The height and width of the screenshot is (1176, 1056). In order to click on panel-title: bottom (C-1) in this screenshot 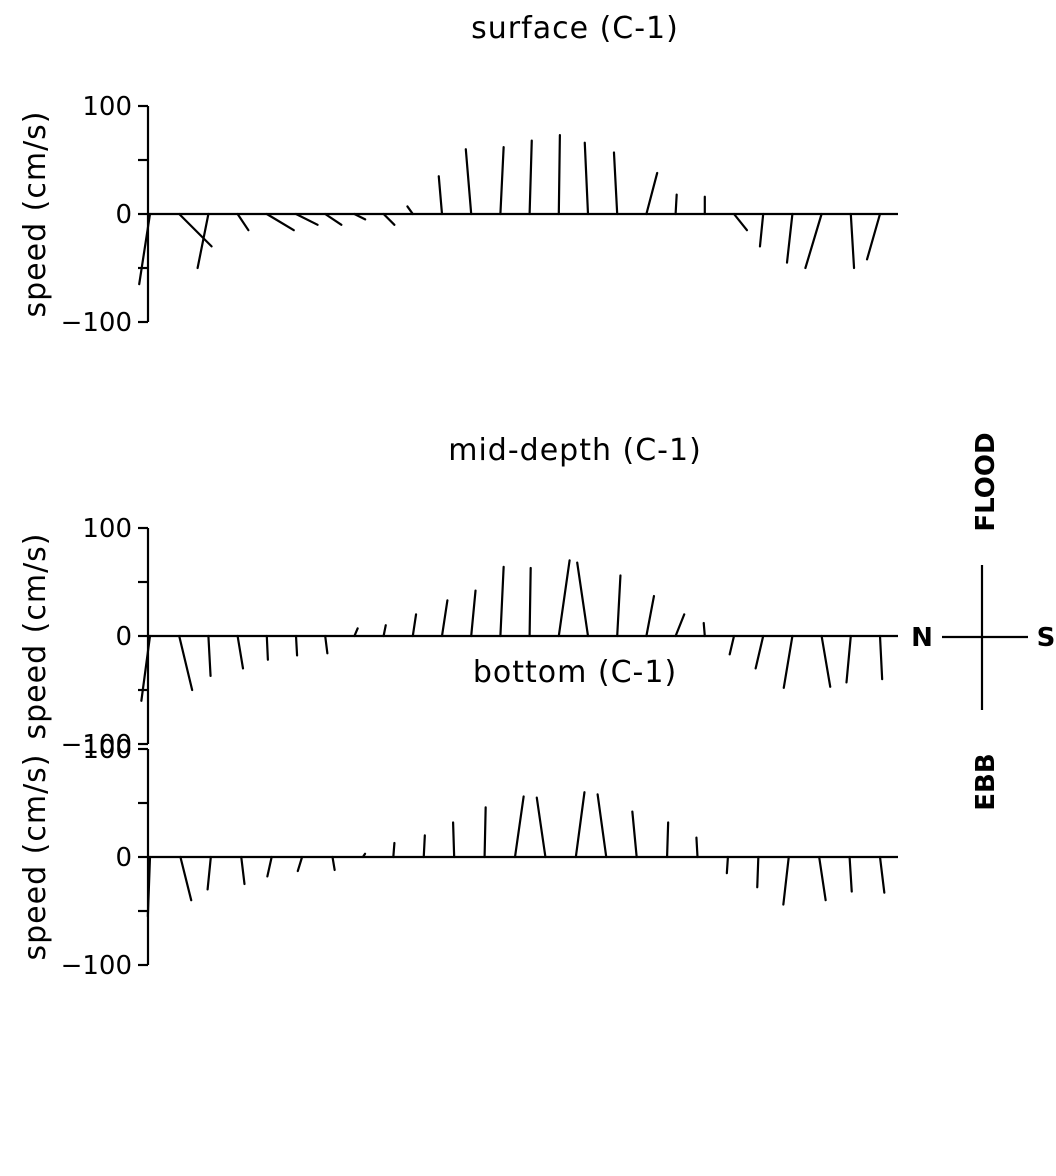, I will do `click(575, 672)`.